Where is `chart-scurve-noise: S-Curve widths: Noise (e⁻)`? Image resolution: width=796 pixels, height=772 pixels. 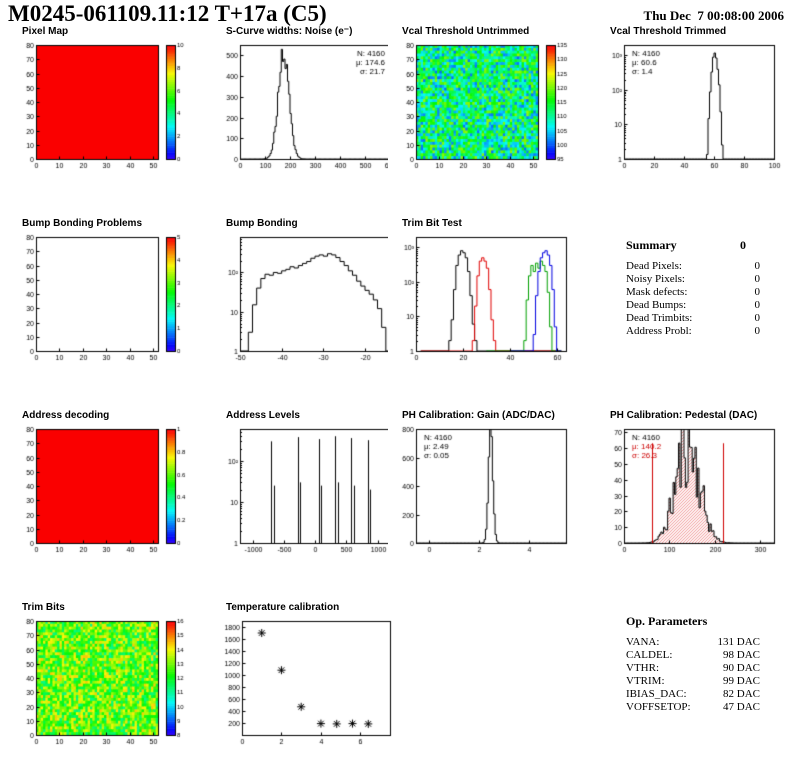 chart-scurve-noise: S-Curve widths: Noise (e⁻) is located at coordinates (310, 102).